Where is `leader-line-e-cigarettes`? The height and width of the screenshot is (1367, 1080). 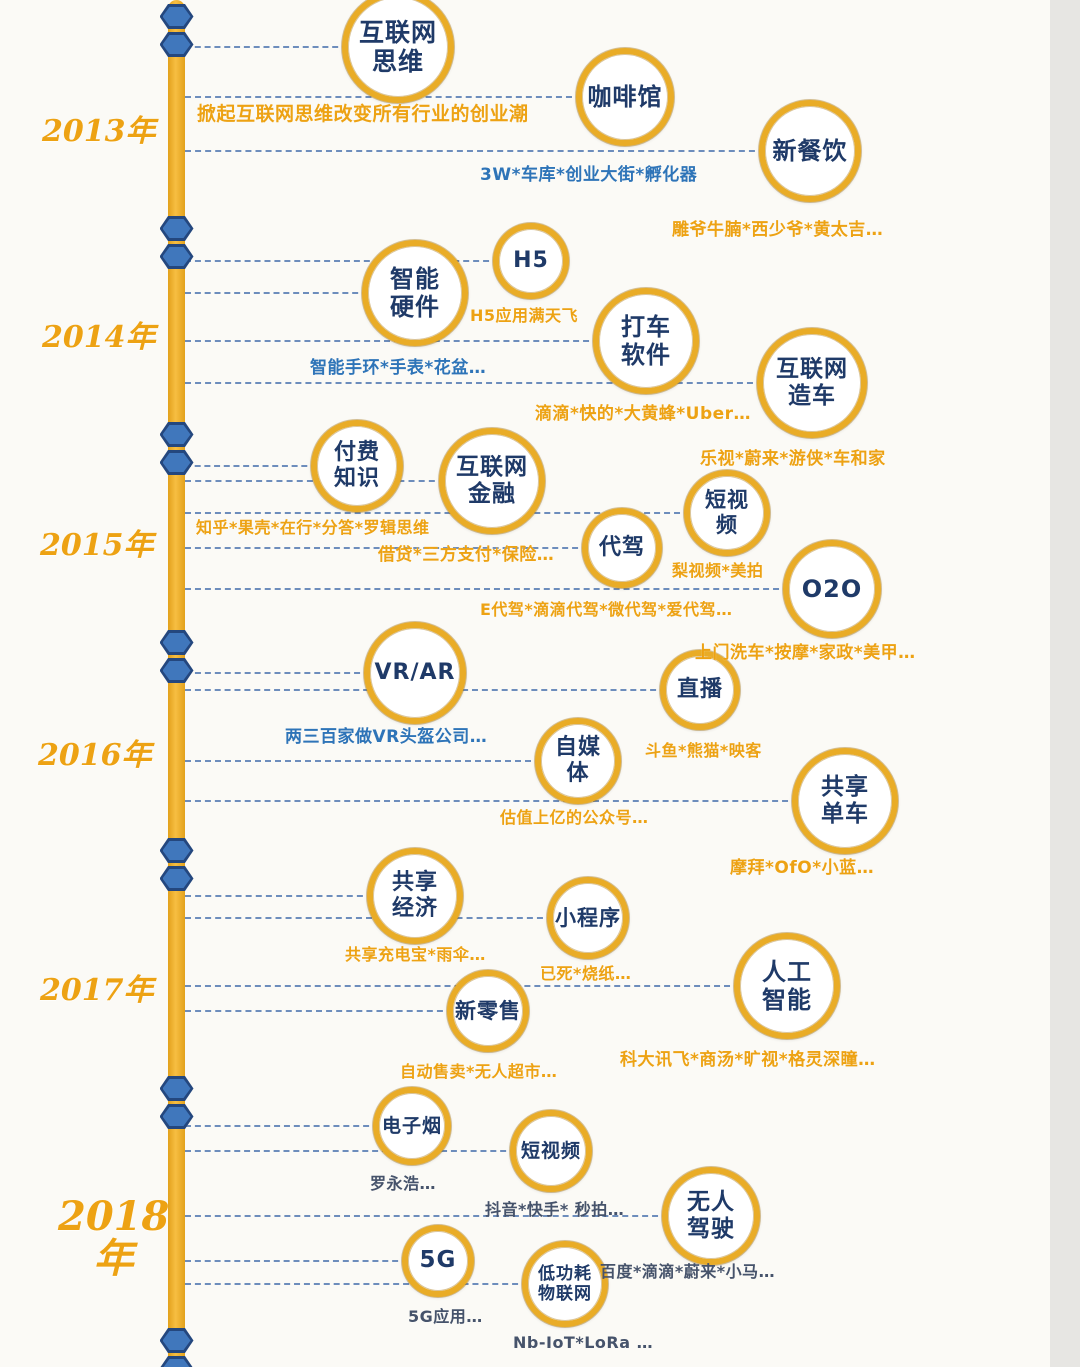 leader-line-e-cigarettes is located at coordinates (282, 1126).